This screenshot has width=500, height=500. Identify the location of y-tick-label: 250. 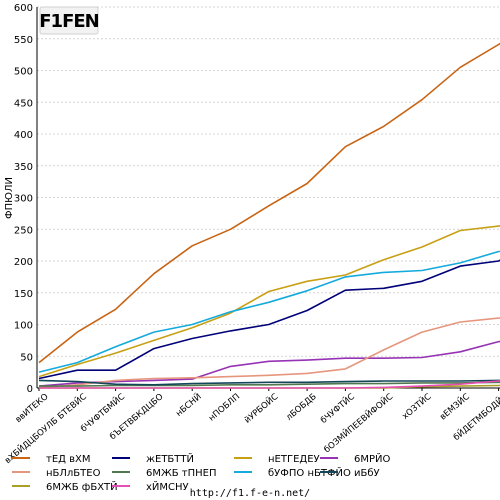
(23, 230).